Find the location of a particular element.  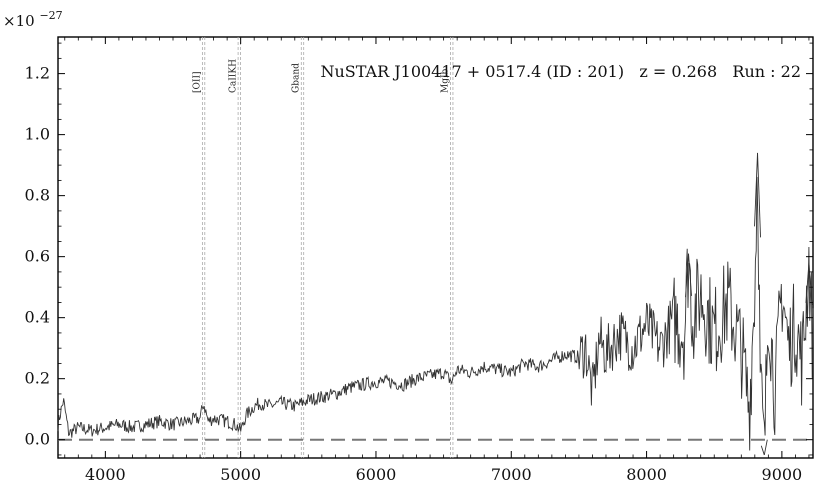

y-axis-multiplier: ×10 −27 is located at coordinates (33, 19).